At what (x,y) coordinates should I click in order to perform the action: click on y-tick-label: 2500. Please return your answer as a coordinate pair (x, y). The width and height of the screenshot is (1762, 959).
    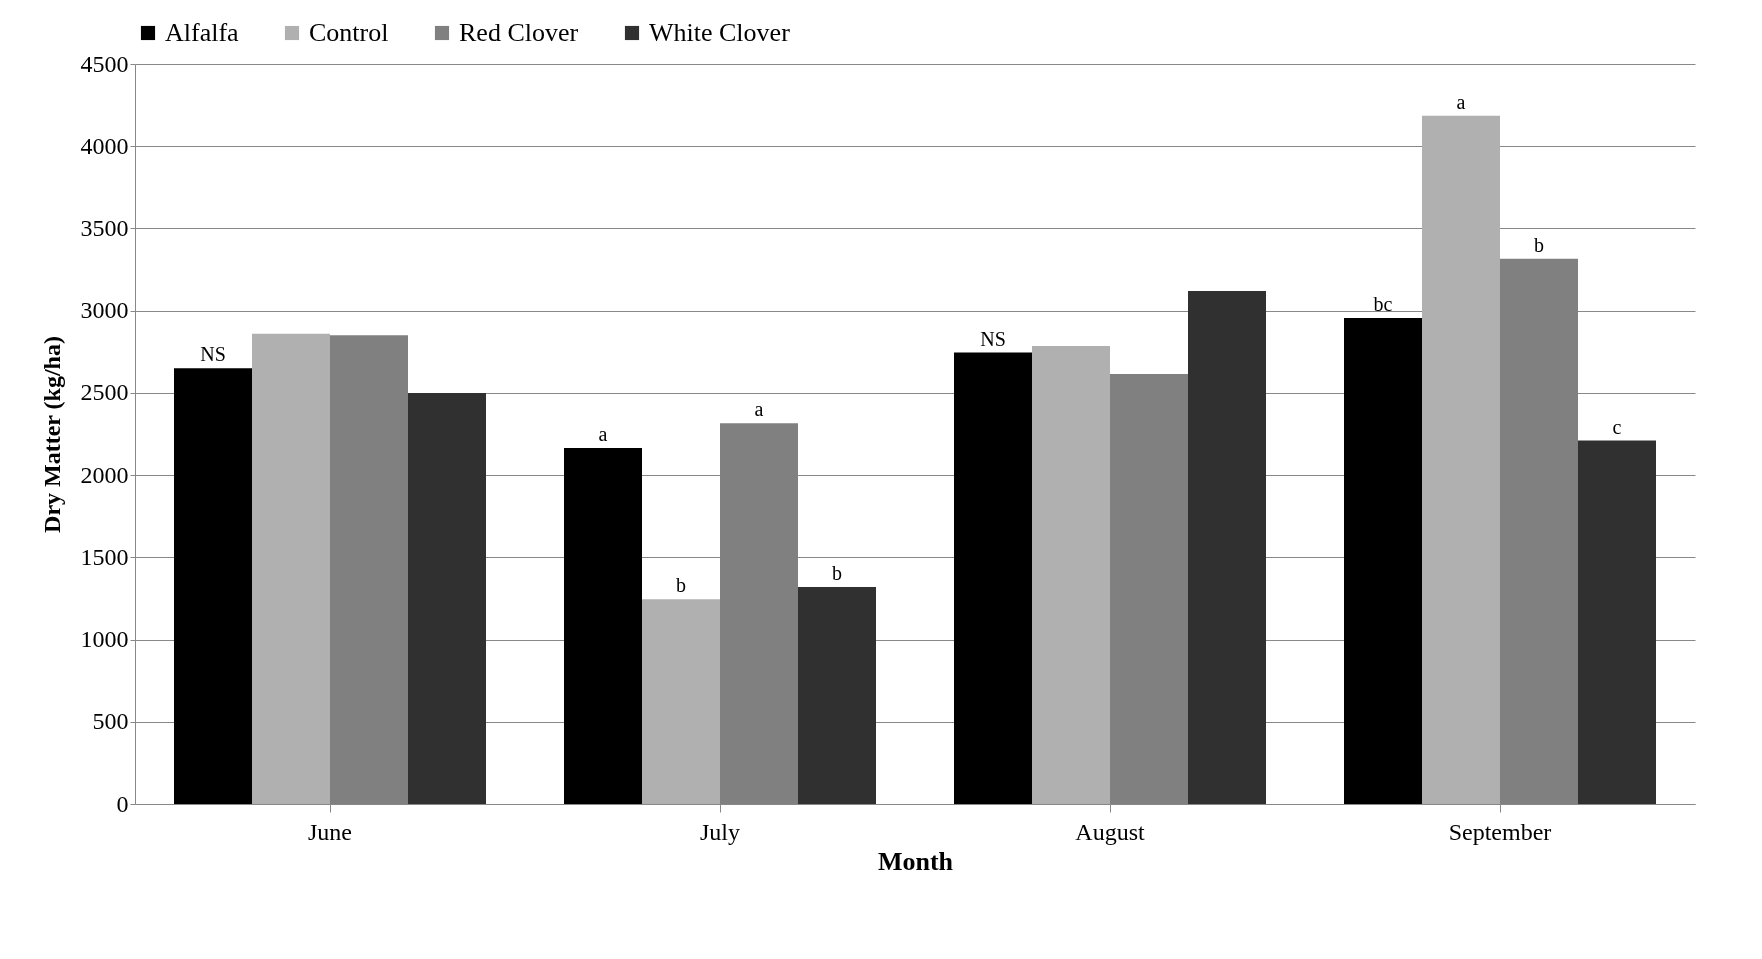
    Looking at the image, I should click on (104, 392).